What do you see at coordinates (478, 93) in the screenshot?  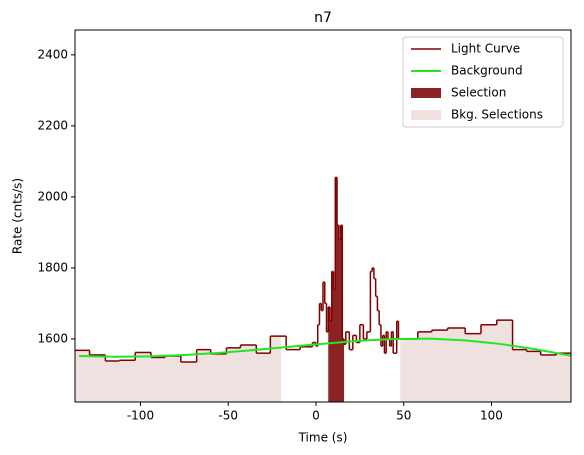 I see `legend-label: Selection` at bounding box center [478, 93].